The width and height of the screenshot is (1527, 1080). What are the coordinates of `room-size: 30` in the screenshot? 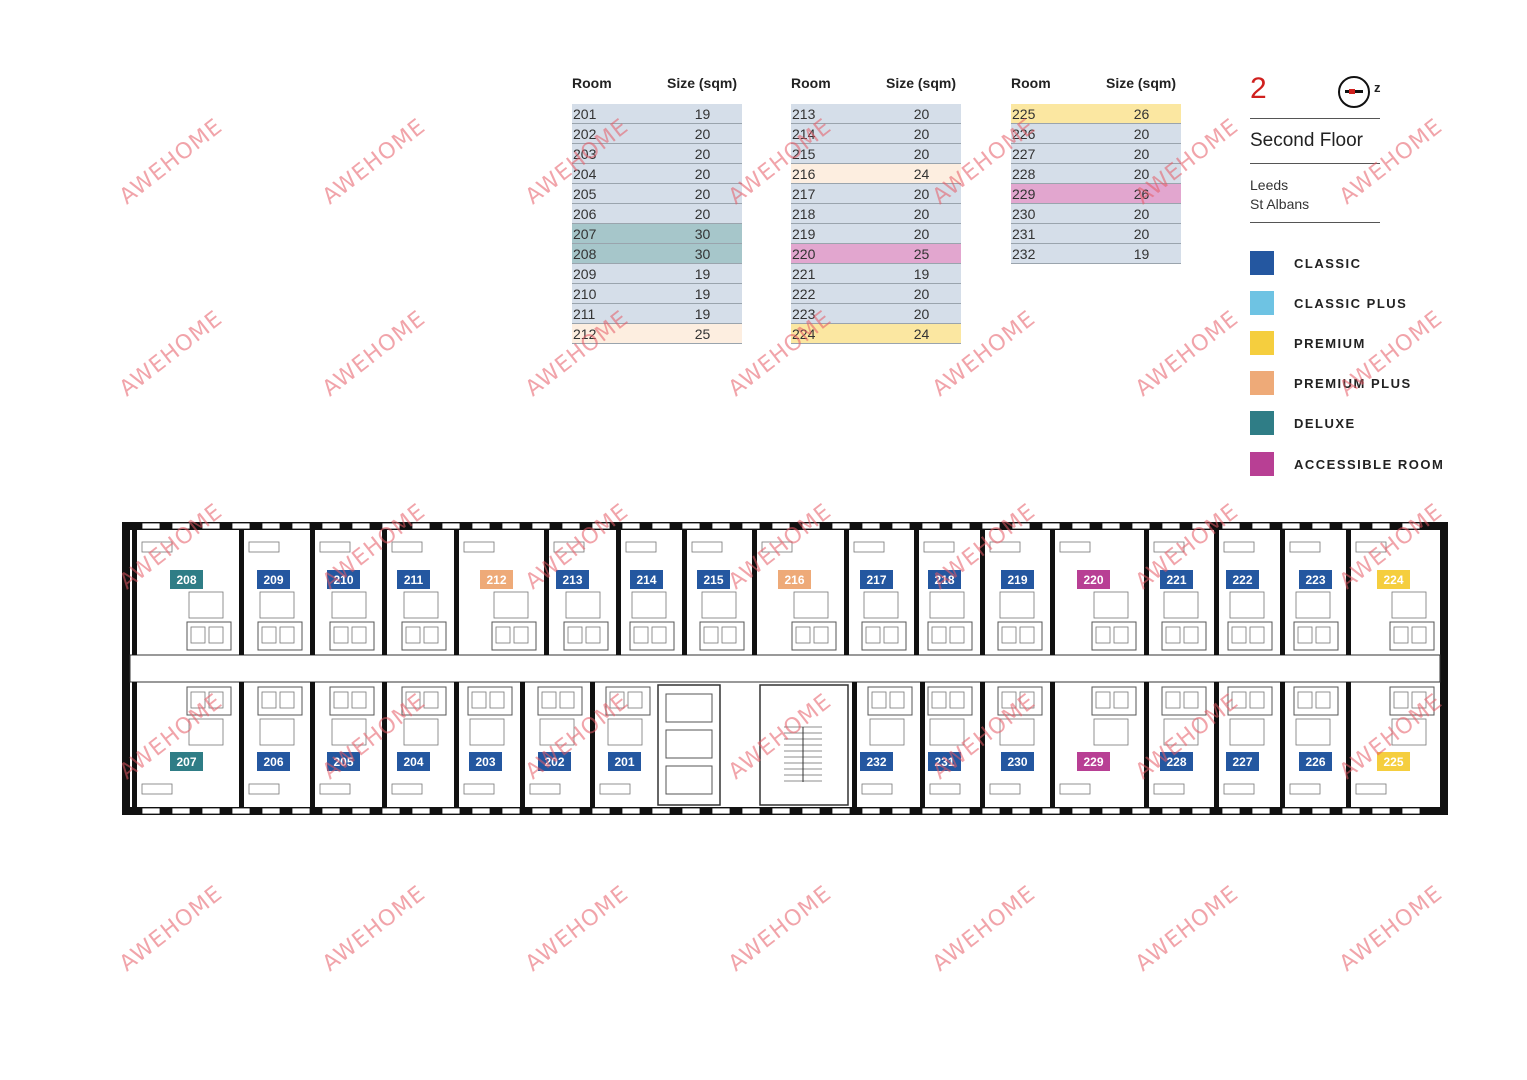 It's located at (702, 253).